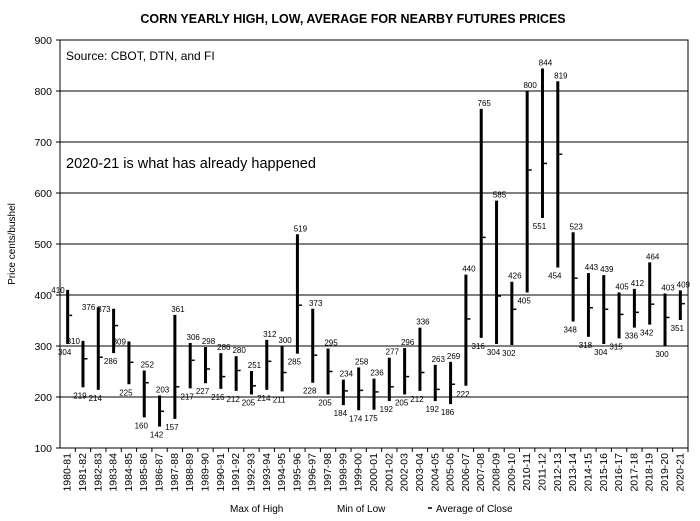  What do you see at coordinates (576, 226) in the screenshot?
I see `high-data-label: 523` at bounding box center [576, 226].